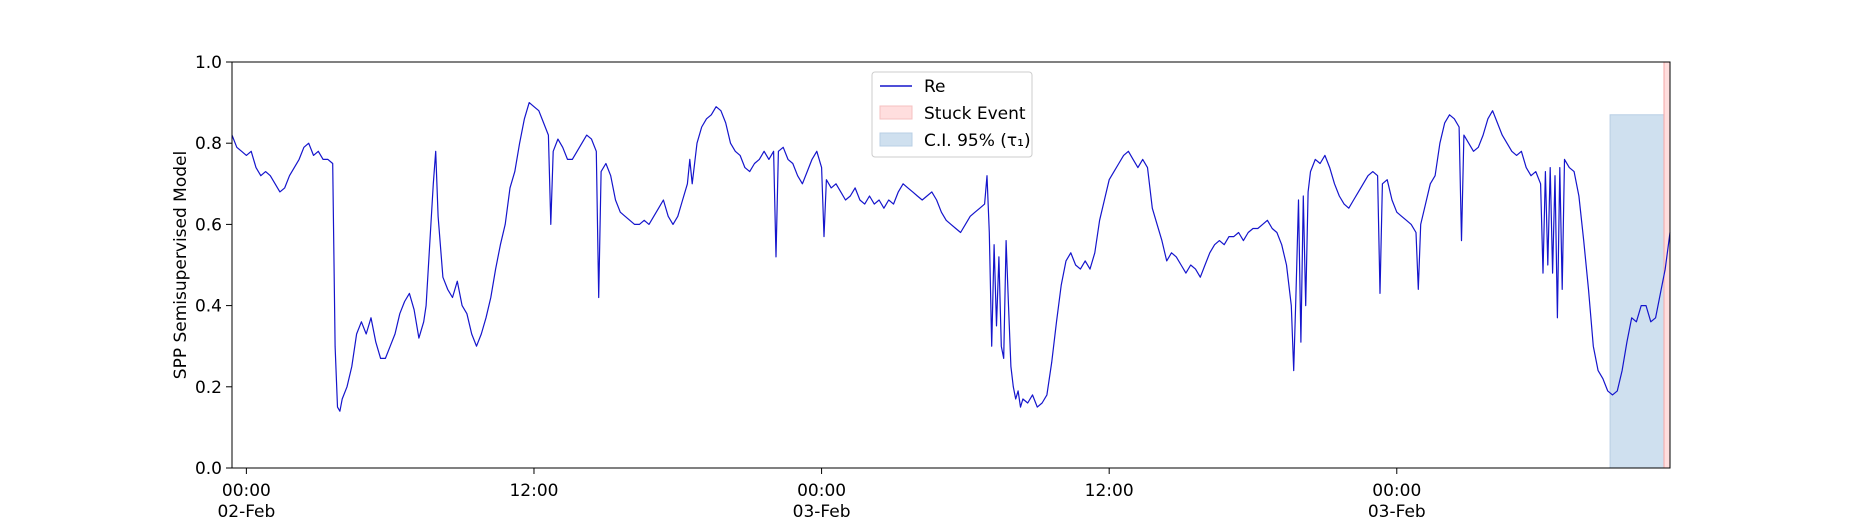  Describe the element at coordinates (208, 388) in the screenshot. I see `y-tick-label: 0.2` at that location.